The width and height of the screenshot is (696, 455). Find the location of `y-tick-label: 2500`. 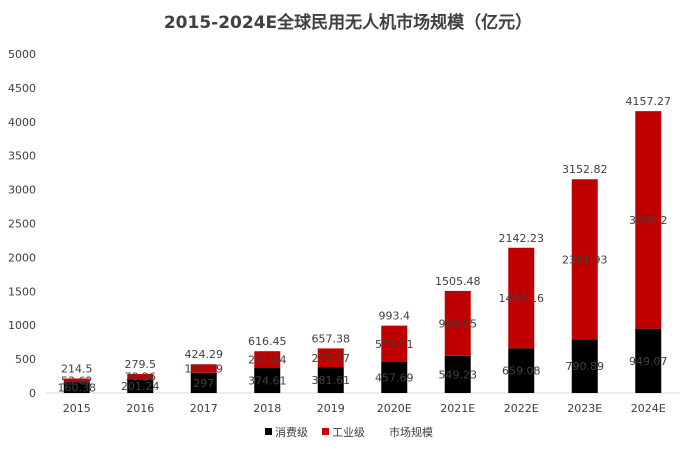

y-tick-label: 2500 is located at coordinates (22, 224).